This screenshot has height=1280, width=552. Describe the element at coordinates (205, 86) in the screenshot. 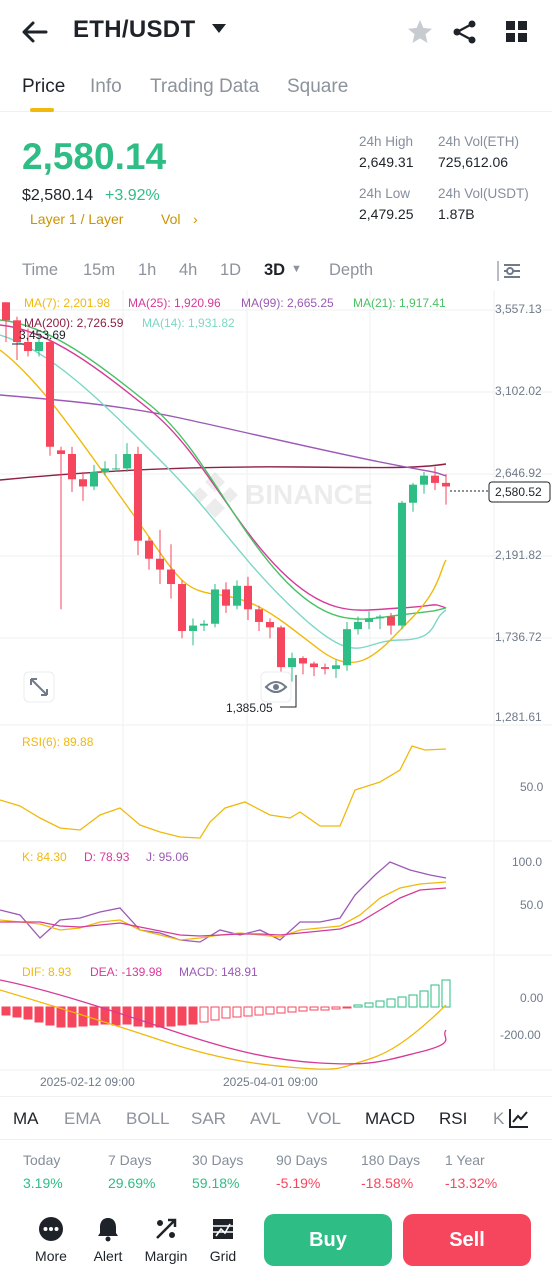

I see `tab-trading-data: Trading Data` at that location.